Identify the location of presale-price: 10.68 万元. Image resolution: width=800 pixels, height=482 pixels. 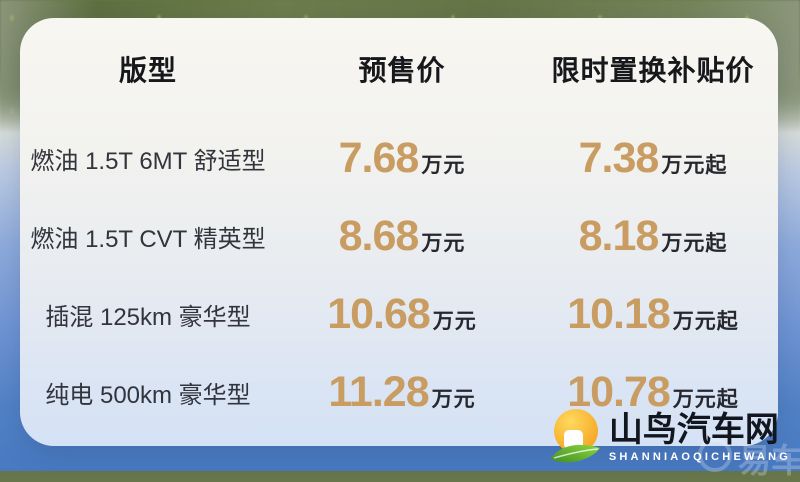
(402, 313).